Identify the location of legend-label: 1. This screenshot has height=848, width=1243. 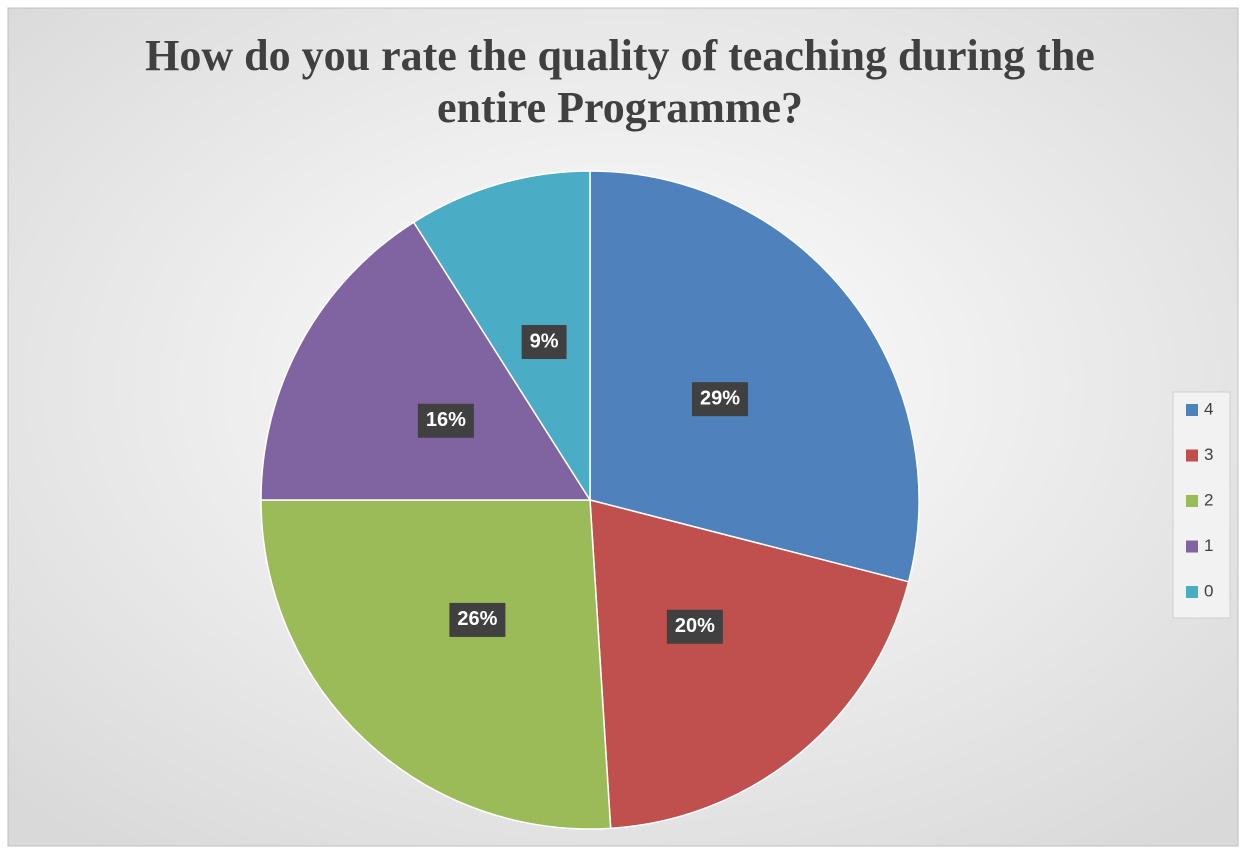
(1208, 545).